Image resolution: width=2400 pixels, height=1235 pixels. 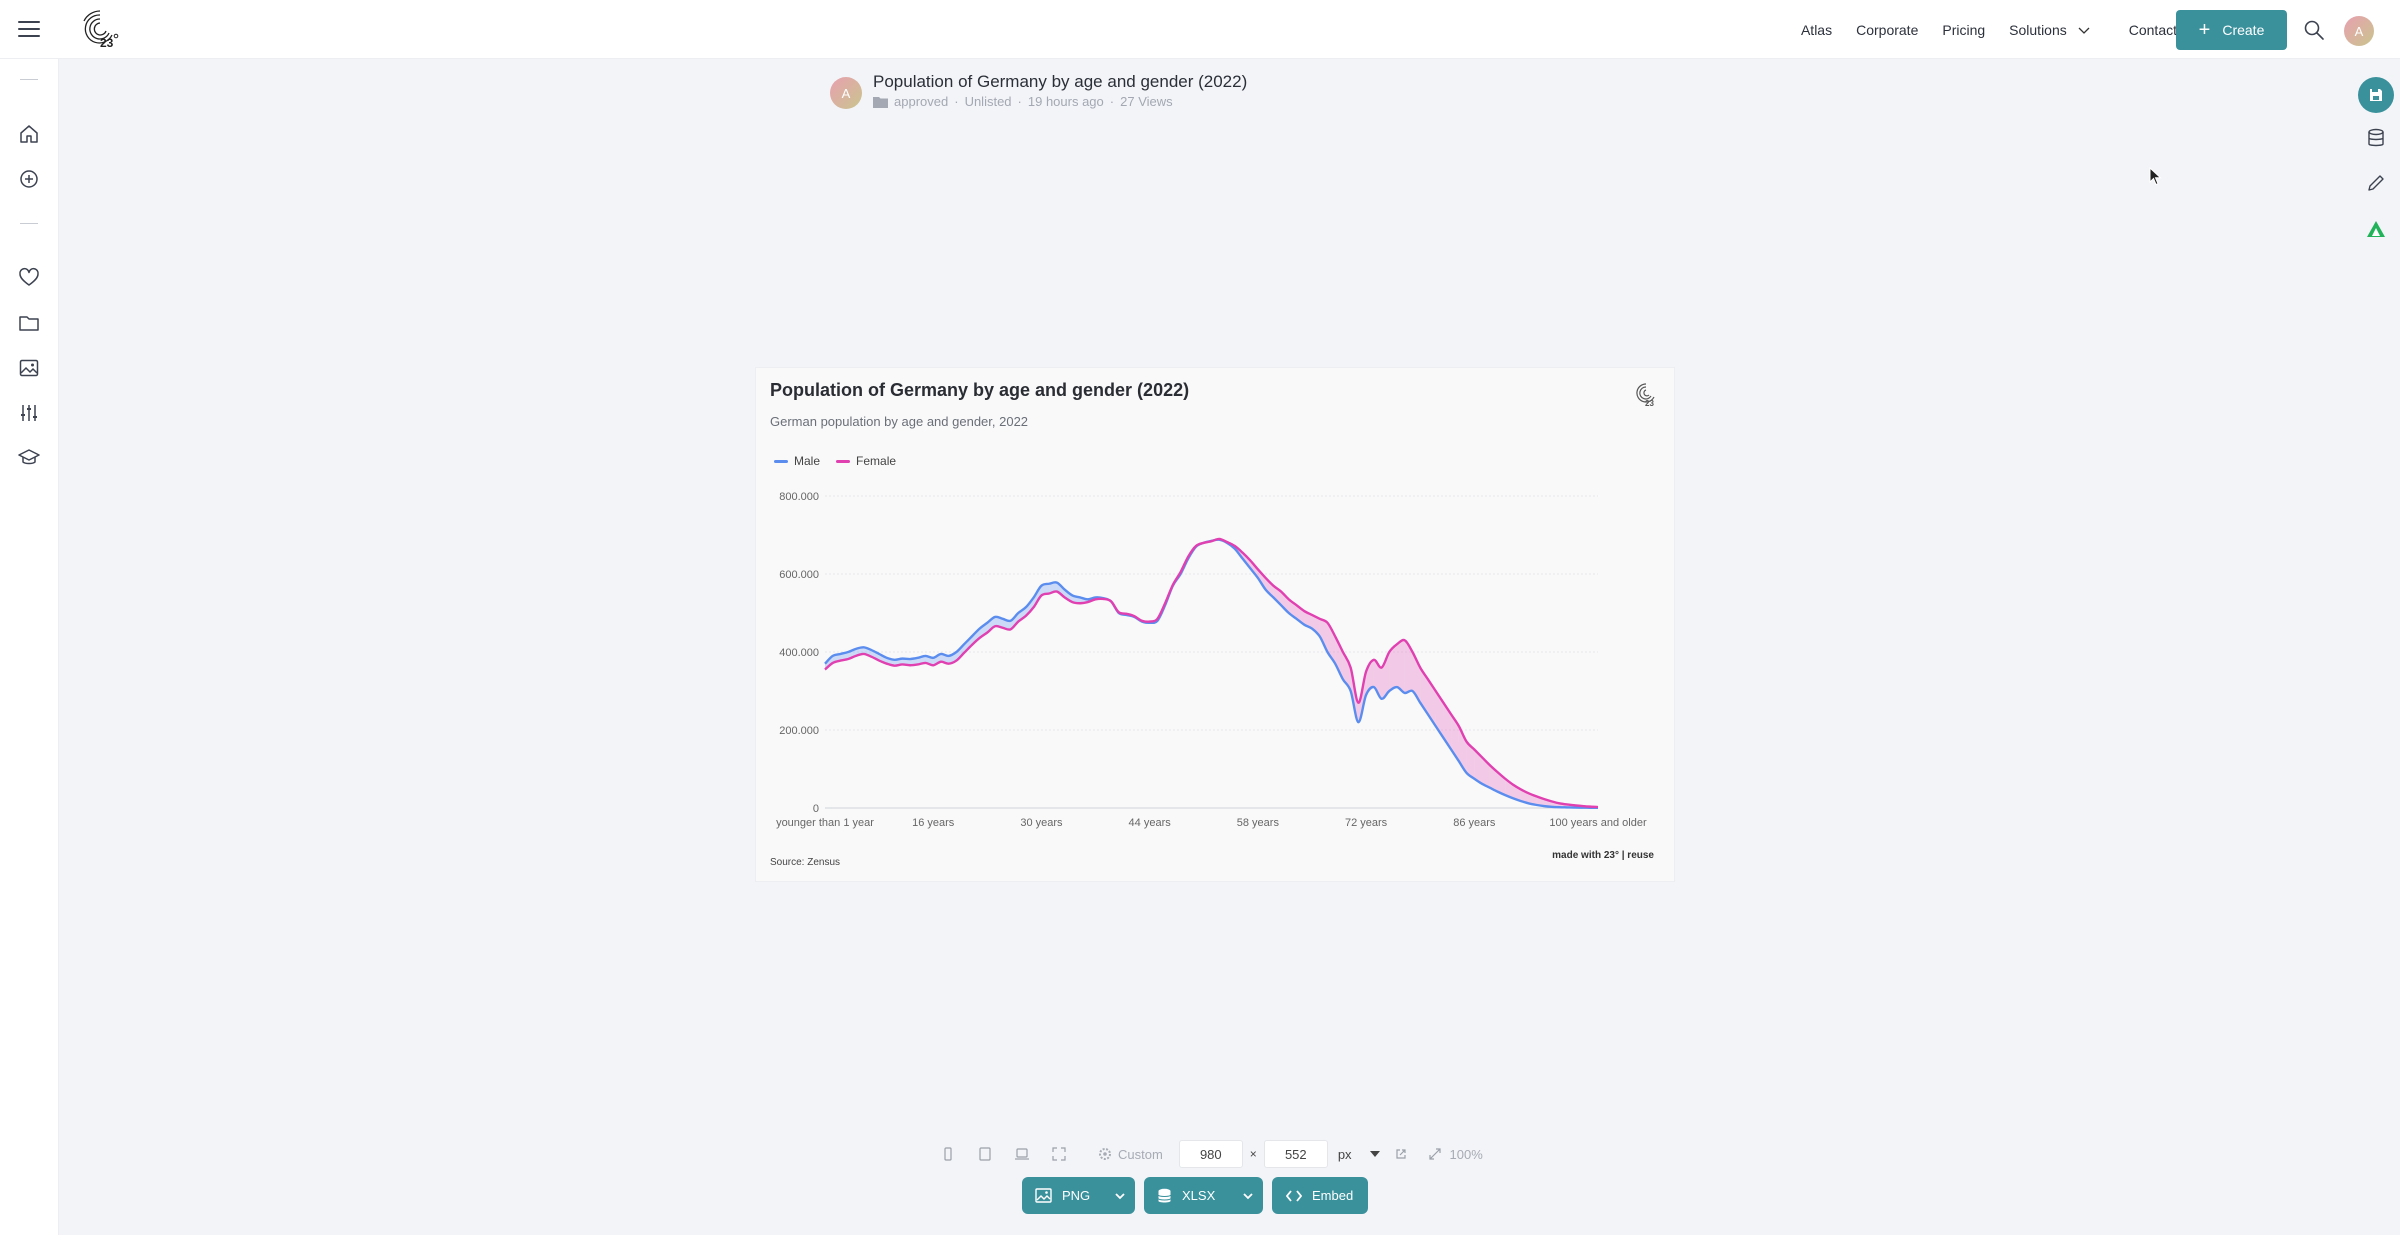 What do you see at coordinates (1059, 1154) in the screenshot?
I see `fullscreen-icon` at bounding box center [1059, 1154].